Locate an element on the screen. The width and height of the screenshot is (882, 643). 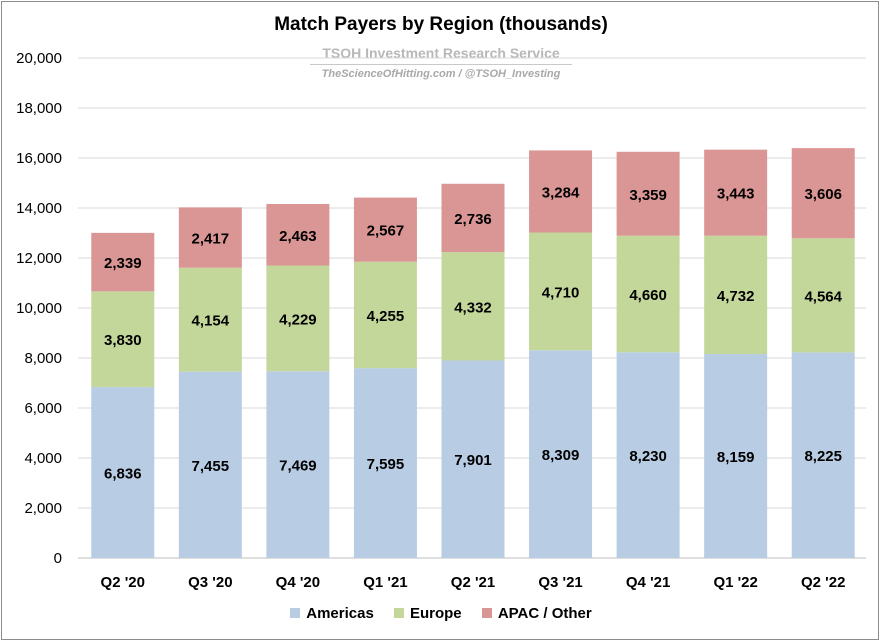
legend-item-apac-other: APAC / Other is located at coordinates (536, 613).